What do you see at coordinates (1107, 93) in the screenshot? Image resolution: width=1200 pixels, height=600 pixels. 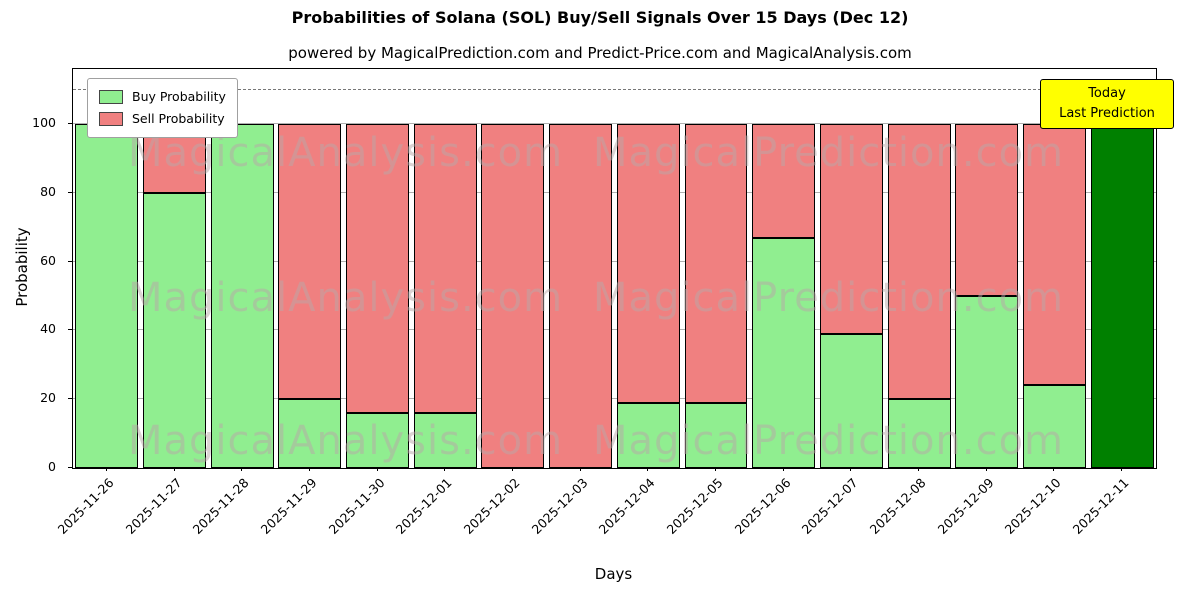 I see `annotation-line1: Today` at bounding box center [1107, 93].